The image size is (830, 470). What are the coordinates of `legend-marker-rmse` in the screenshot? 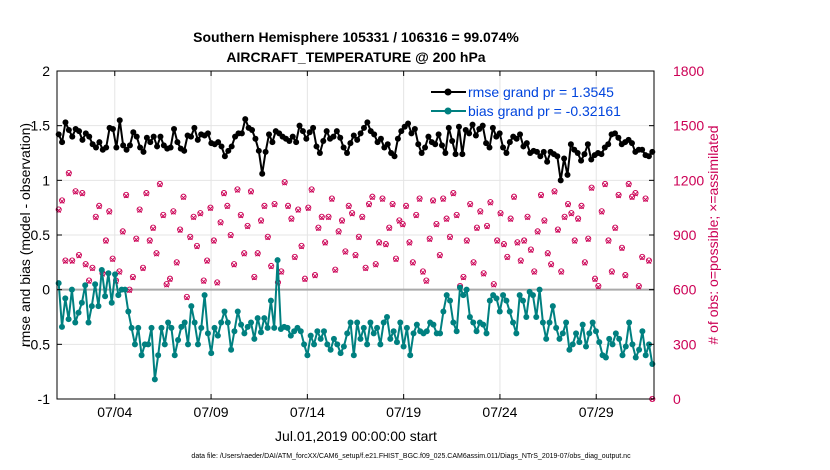 It's located at (448, 92).